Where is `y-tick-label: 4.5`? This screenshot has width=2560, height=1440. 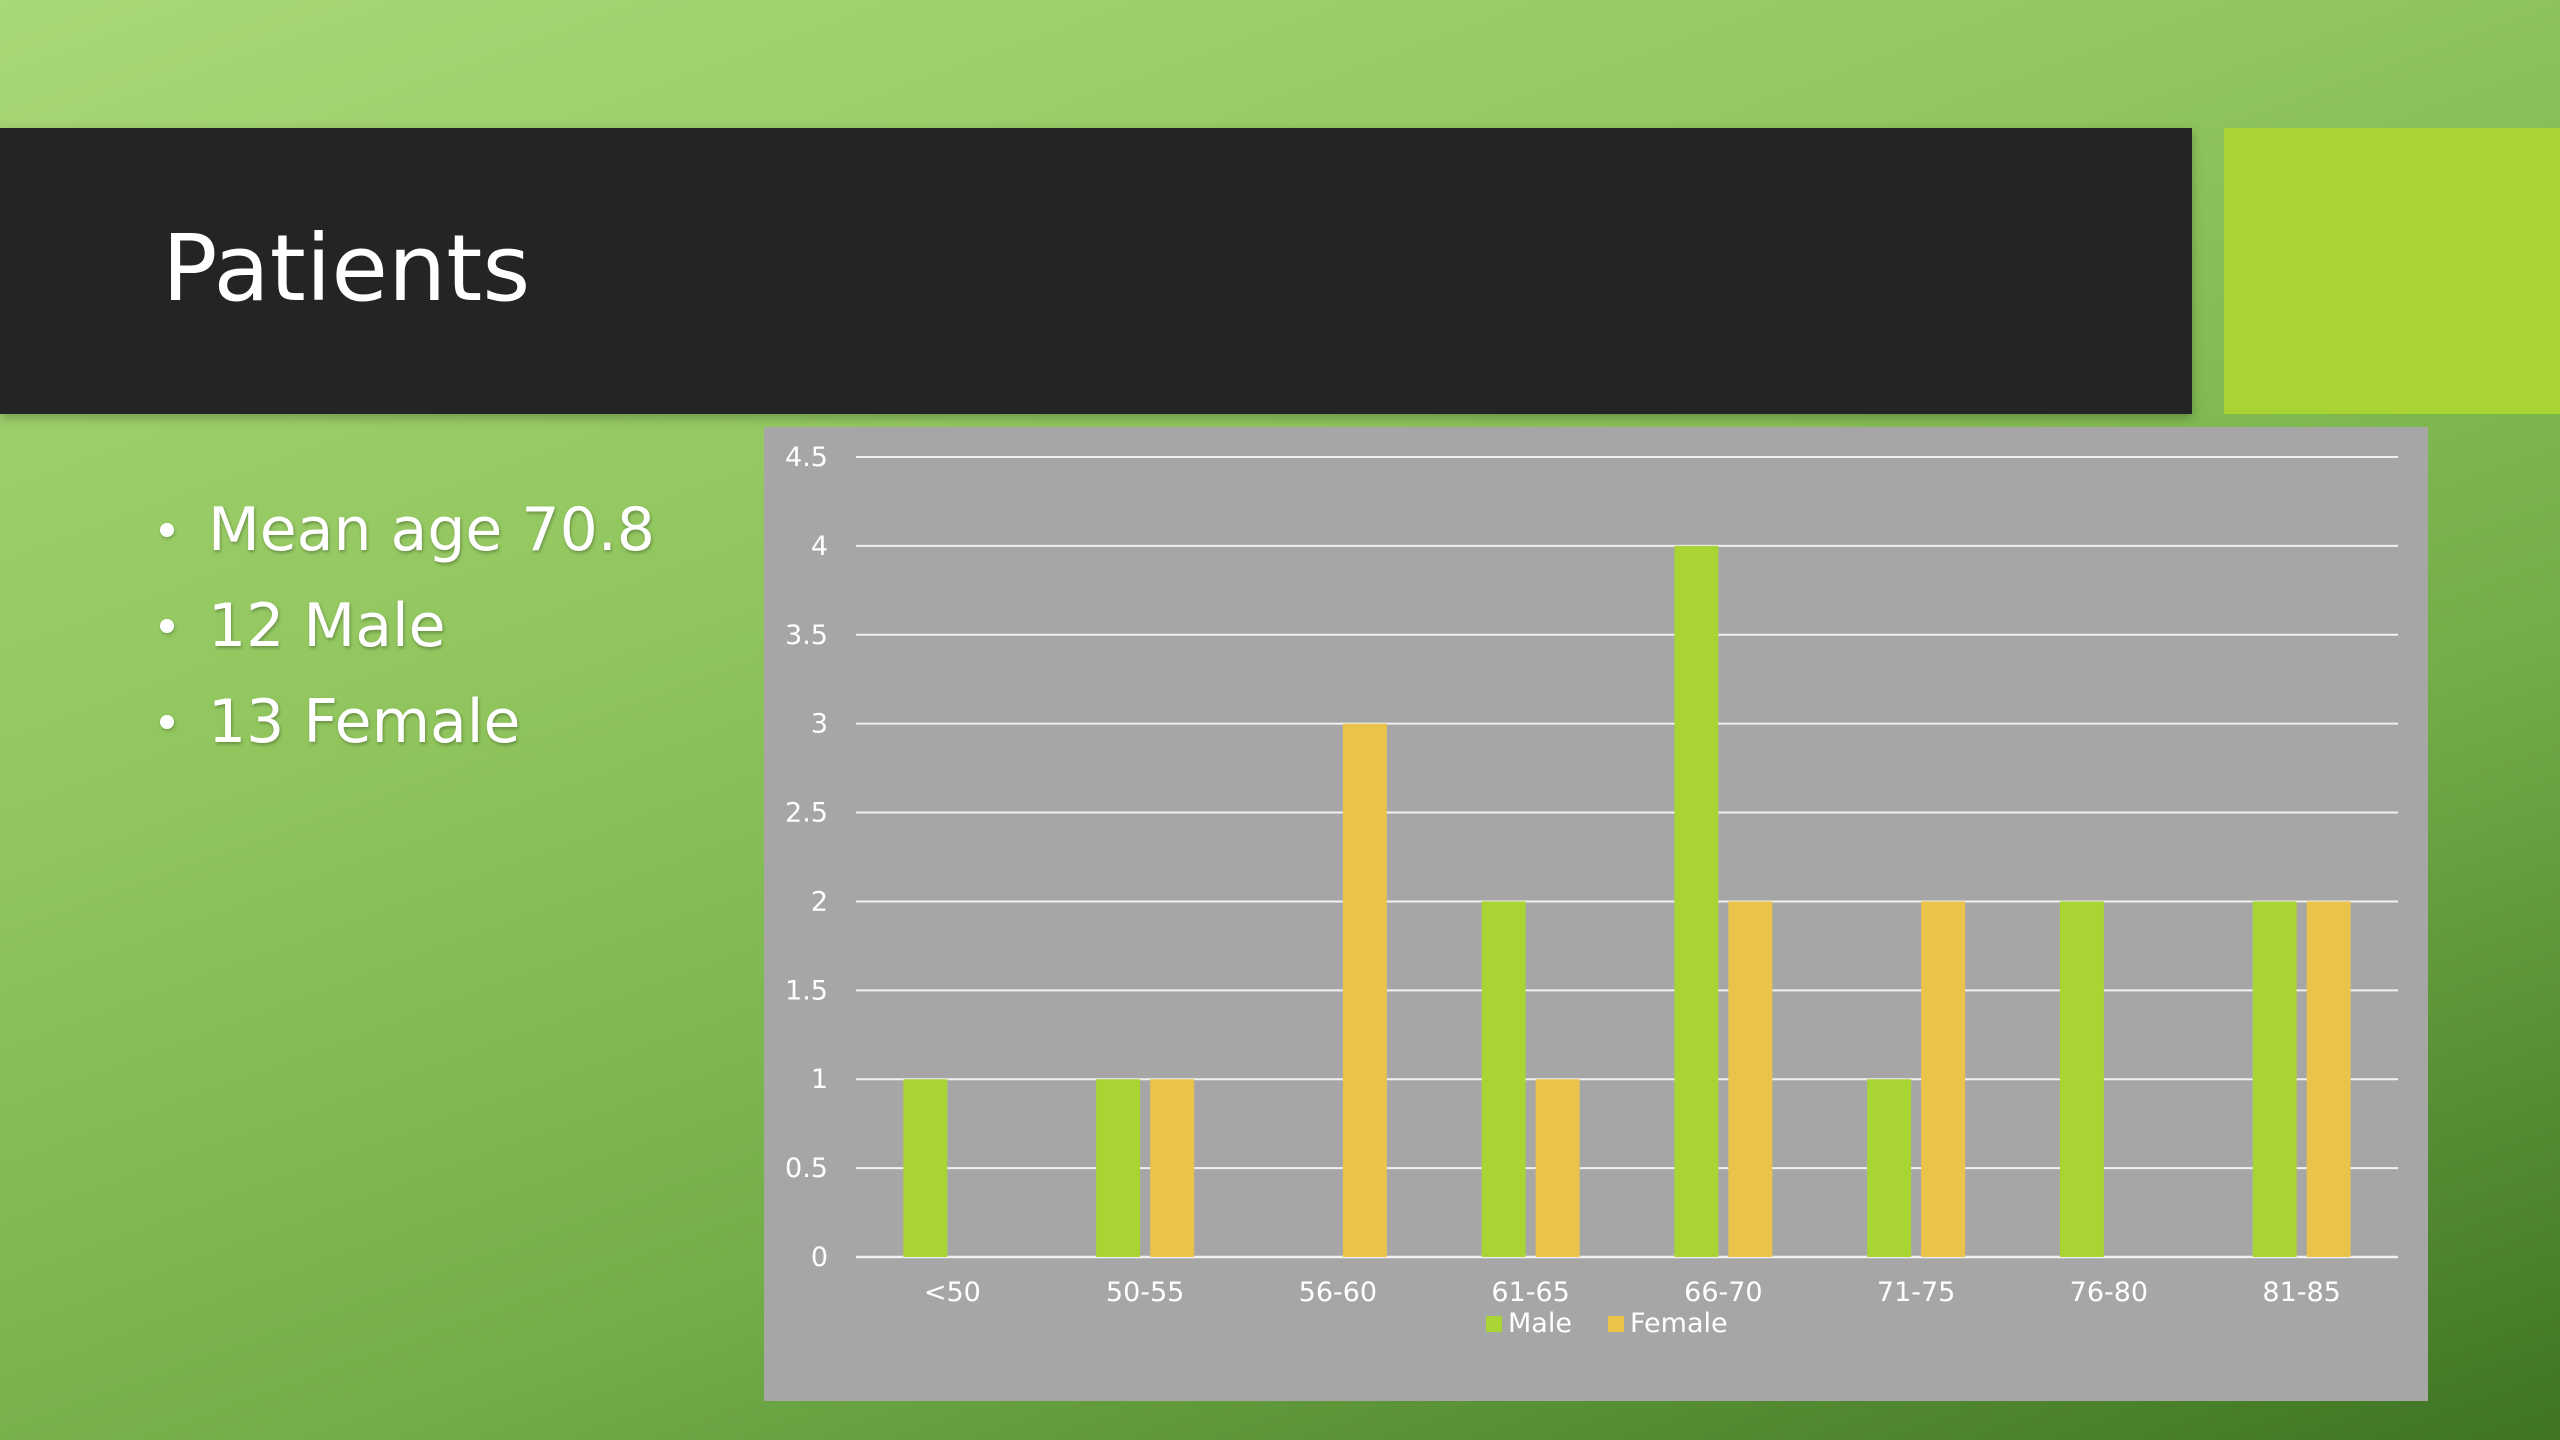
y-tick-label: 4.5 is located at coordinates (806, 457).